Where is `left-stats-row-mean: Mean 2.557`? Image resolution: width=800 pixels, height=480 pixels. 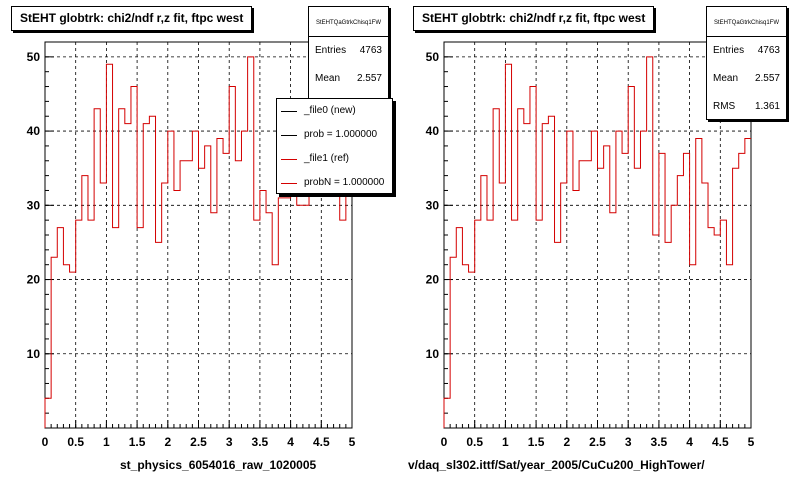
left-stats-row-mean: Mean 2.557 is located at coordinates (348, 79).